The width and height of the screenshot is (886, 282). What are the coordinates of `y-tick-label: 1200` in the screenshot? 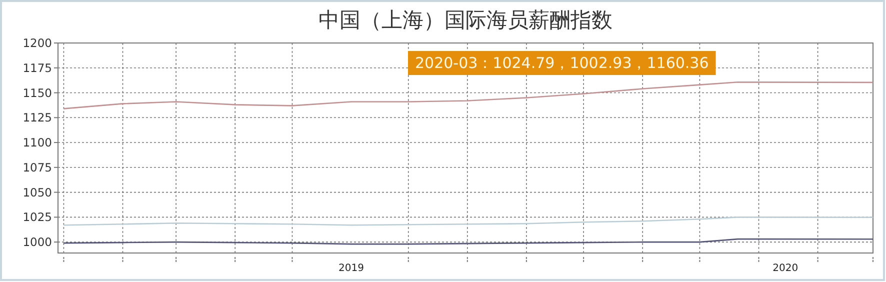 It's located at (37, 43).